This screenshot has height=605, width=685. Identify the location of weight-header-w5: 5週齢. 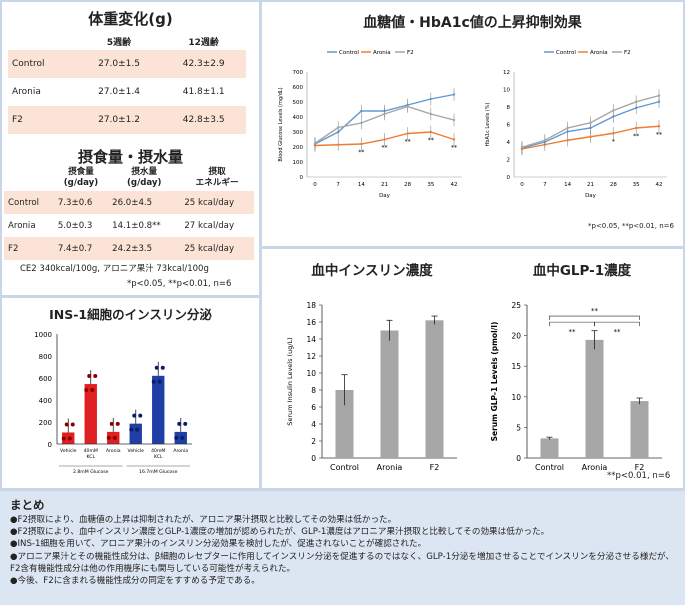
(119, 42).